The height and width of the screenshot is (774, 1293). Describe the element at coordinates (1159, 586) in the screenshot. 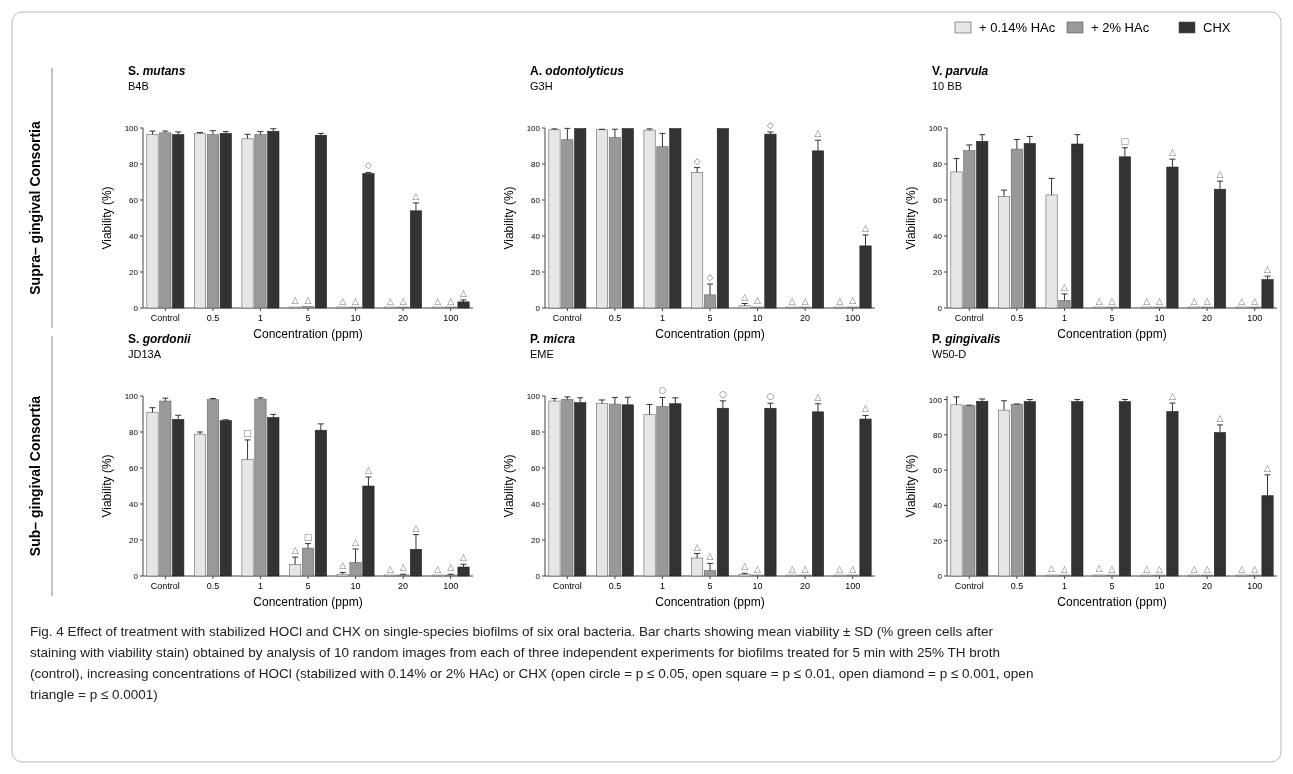

I see `x-tick-label: 10` at that location.